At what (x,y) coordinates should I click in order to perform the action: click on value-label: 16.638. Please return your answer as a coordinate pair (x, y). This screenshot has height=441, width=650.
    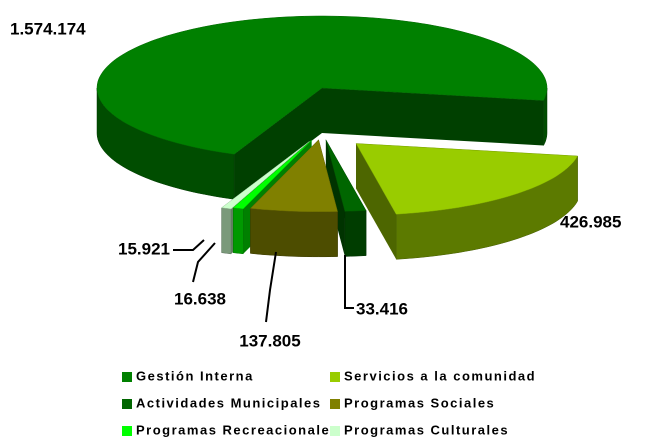
    Looking at the image, I should click on (200, 298).